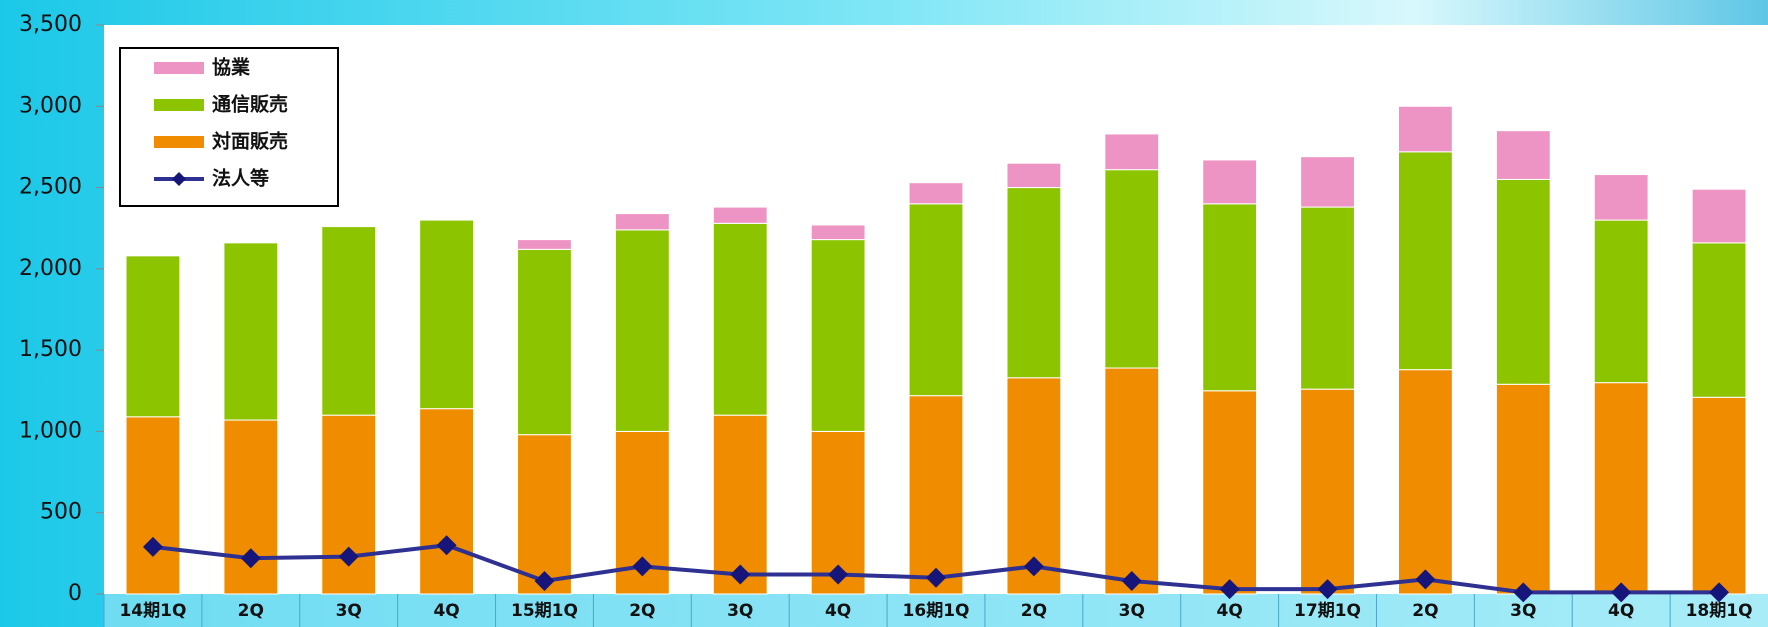 This screenshot has width=1768, height=627. Describe the element at coordinates (50, 187) in the screenshot. I see `y-tick-label: 2,500` at that location.